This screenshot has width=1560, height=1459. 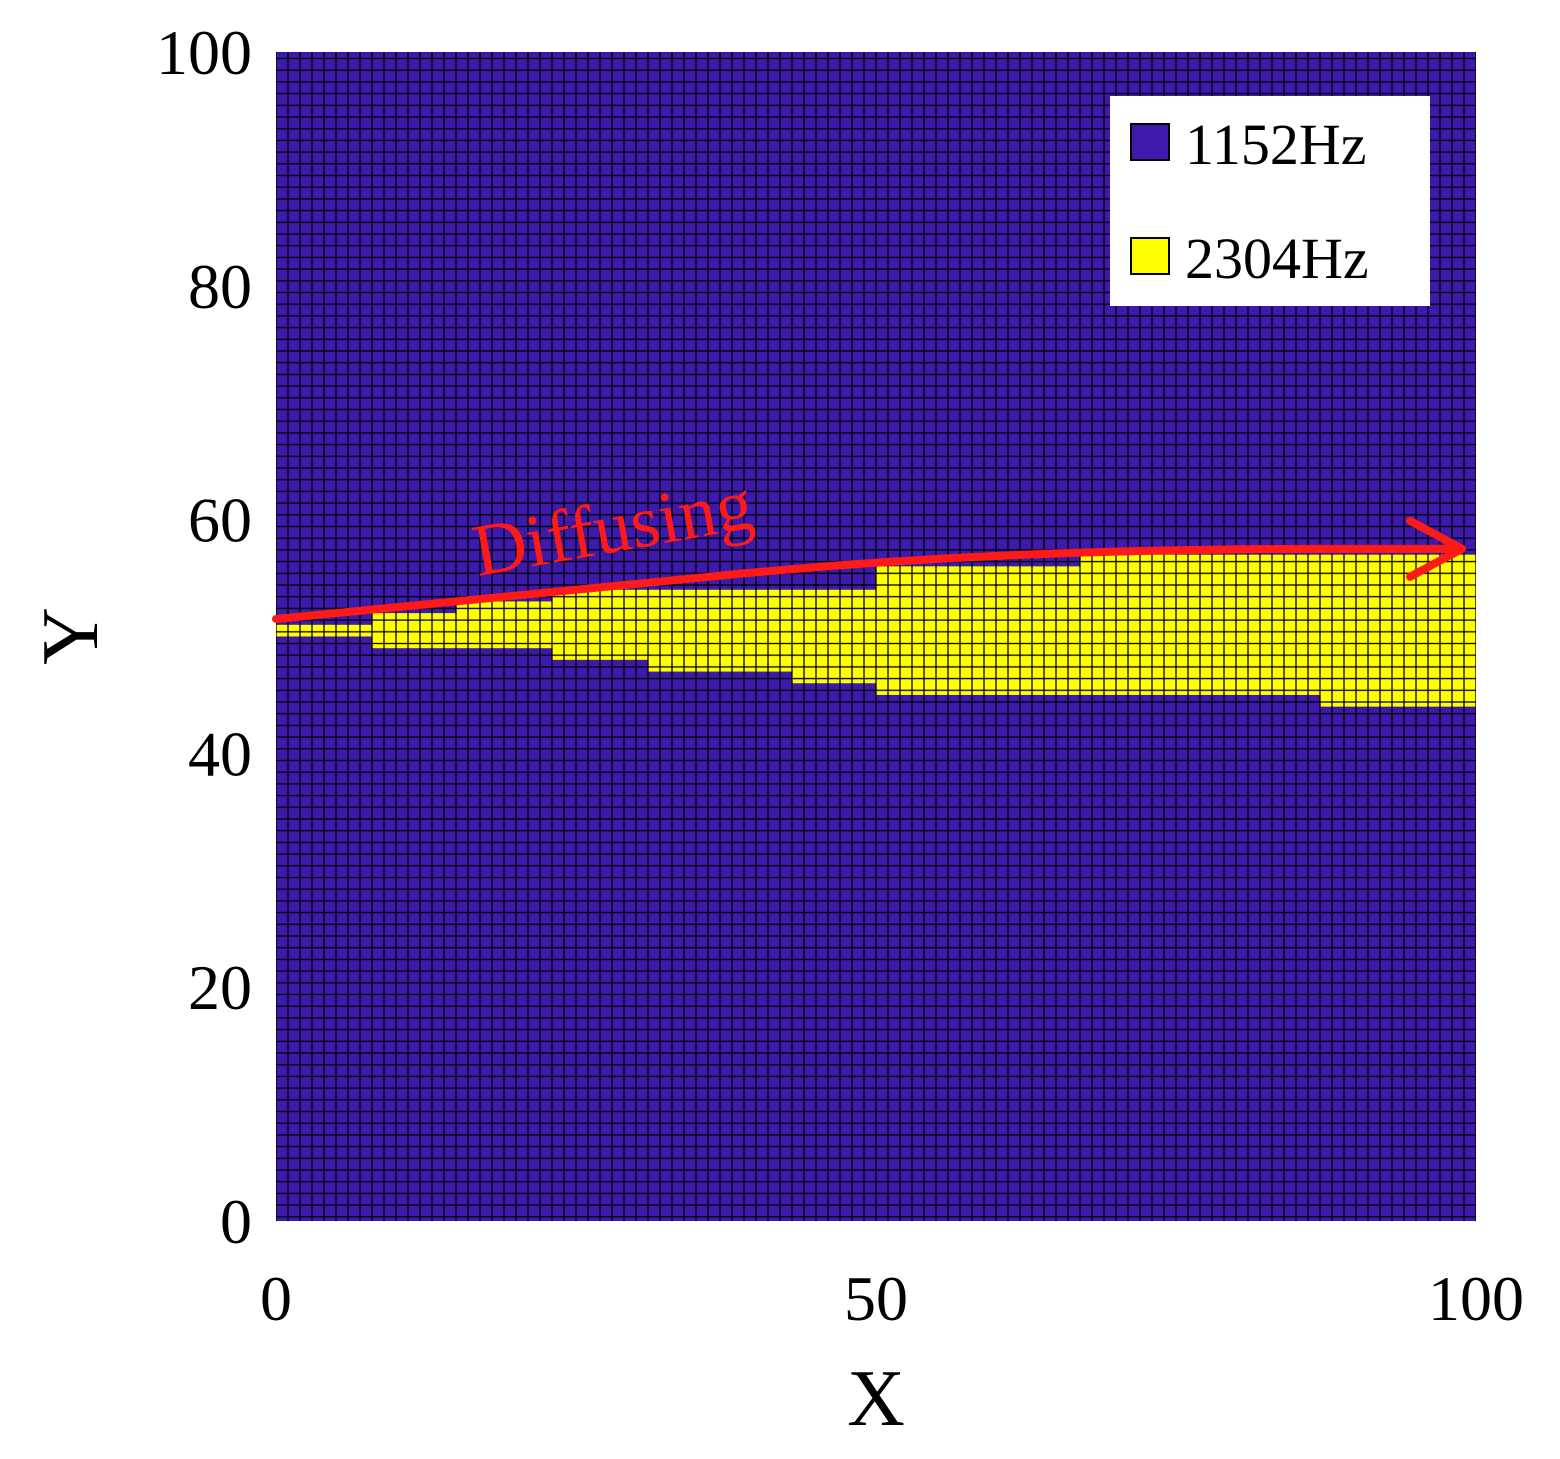 What do you see at coordinates (204, 637) in the screenshot?
I see `y-tick-labels: 0 20 40 60 80 100` at bounding box center [204, 637].